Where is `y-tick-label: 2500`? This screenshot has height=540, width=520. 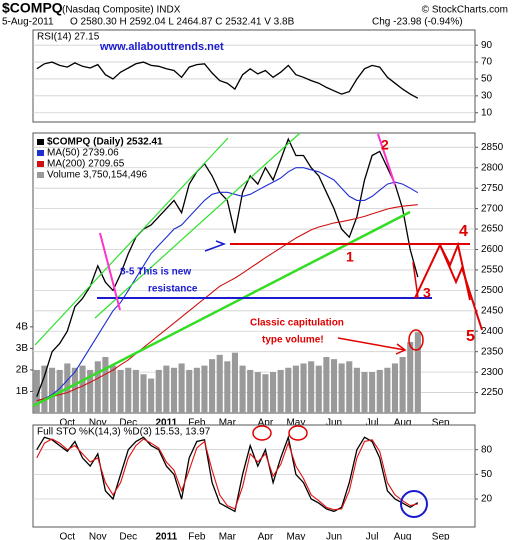 y-tick-label: 2500 is located at coordinates (492, 290).